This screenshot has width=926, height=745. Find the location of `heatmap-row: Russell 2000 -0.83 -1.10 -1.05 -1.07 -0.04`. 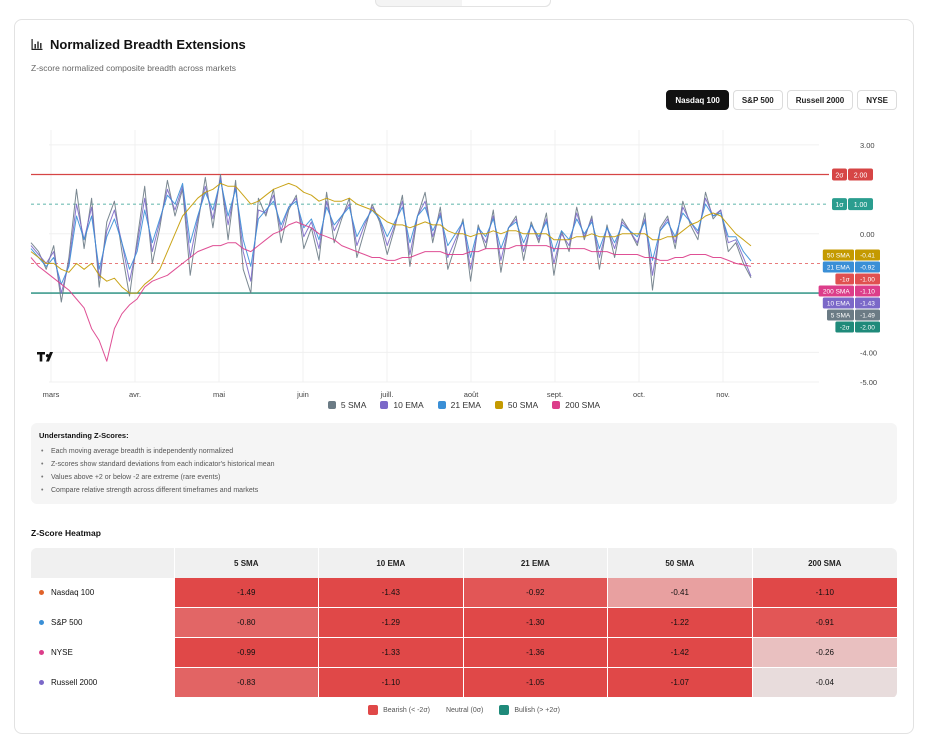

heatmap-row: Russell 2000 -0.83 -1.10 -1.05 -1.07 -0.04 is located at coordinates (464, 683).